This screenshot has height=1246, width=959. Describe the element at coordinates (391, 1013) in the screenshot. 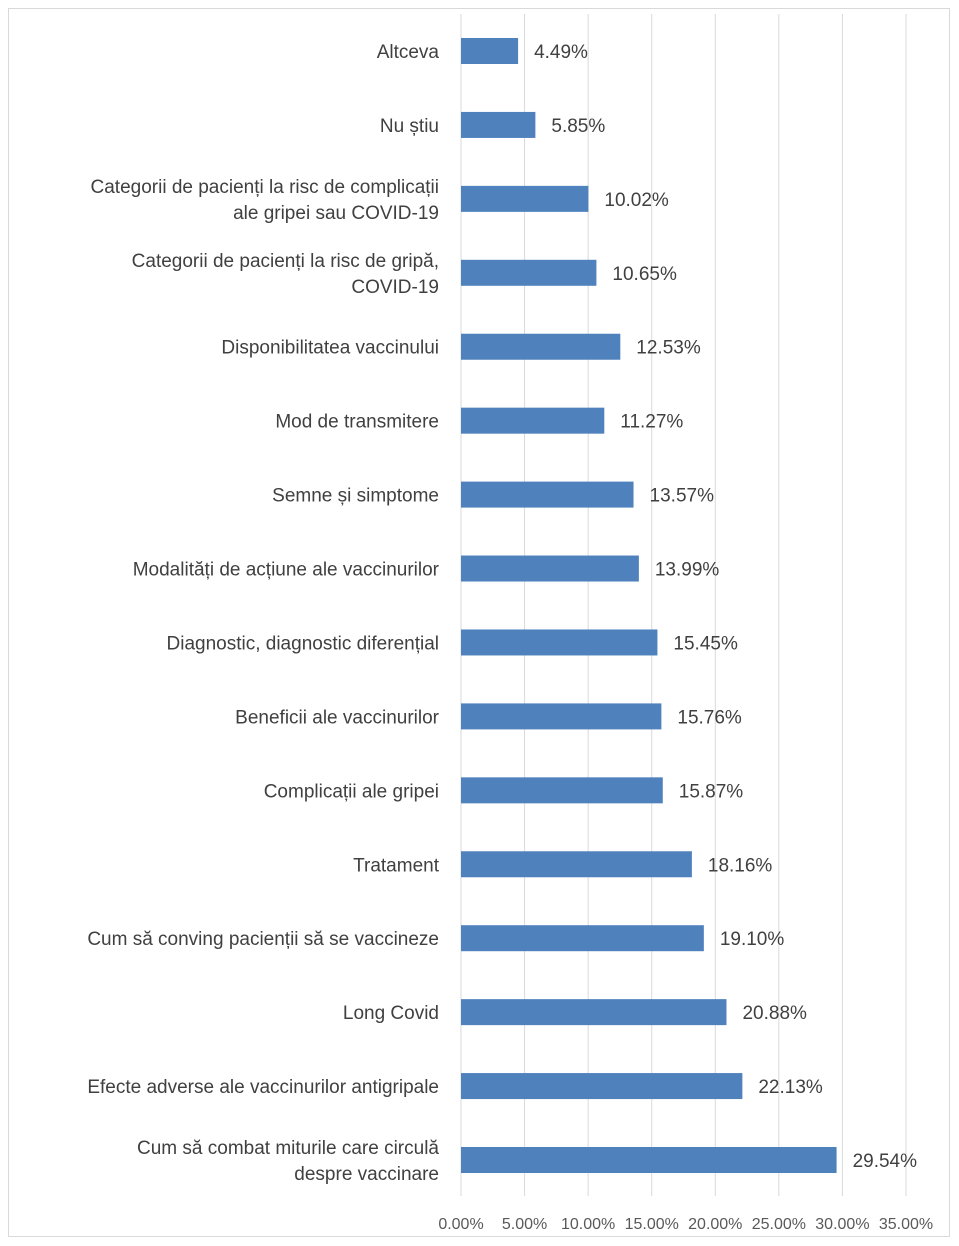

I see `category-label: Long Covid` at that location.